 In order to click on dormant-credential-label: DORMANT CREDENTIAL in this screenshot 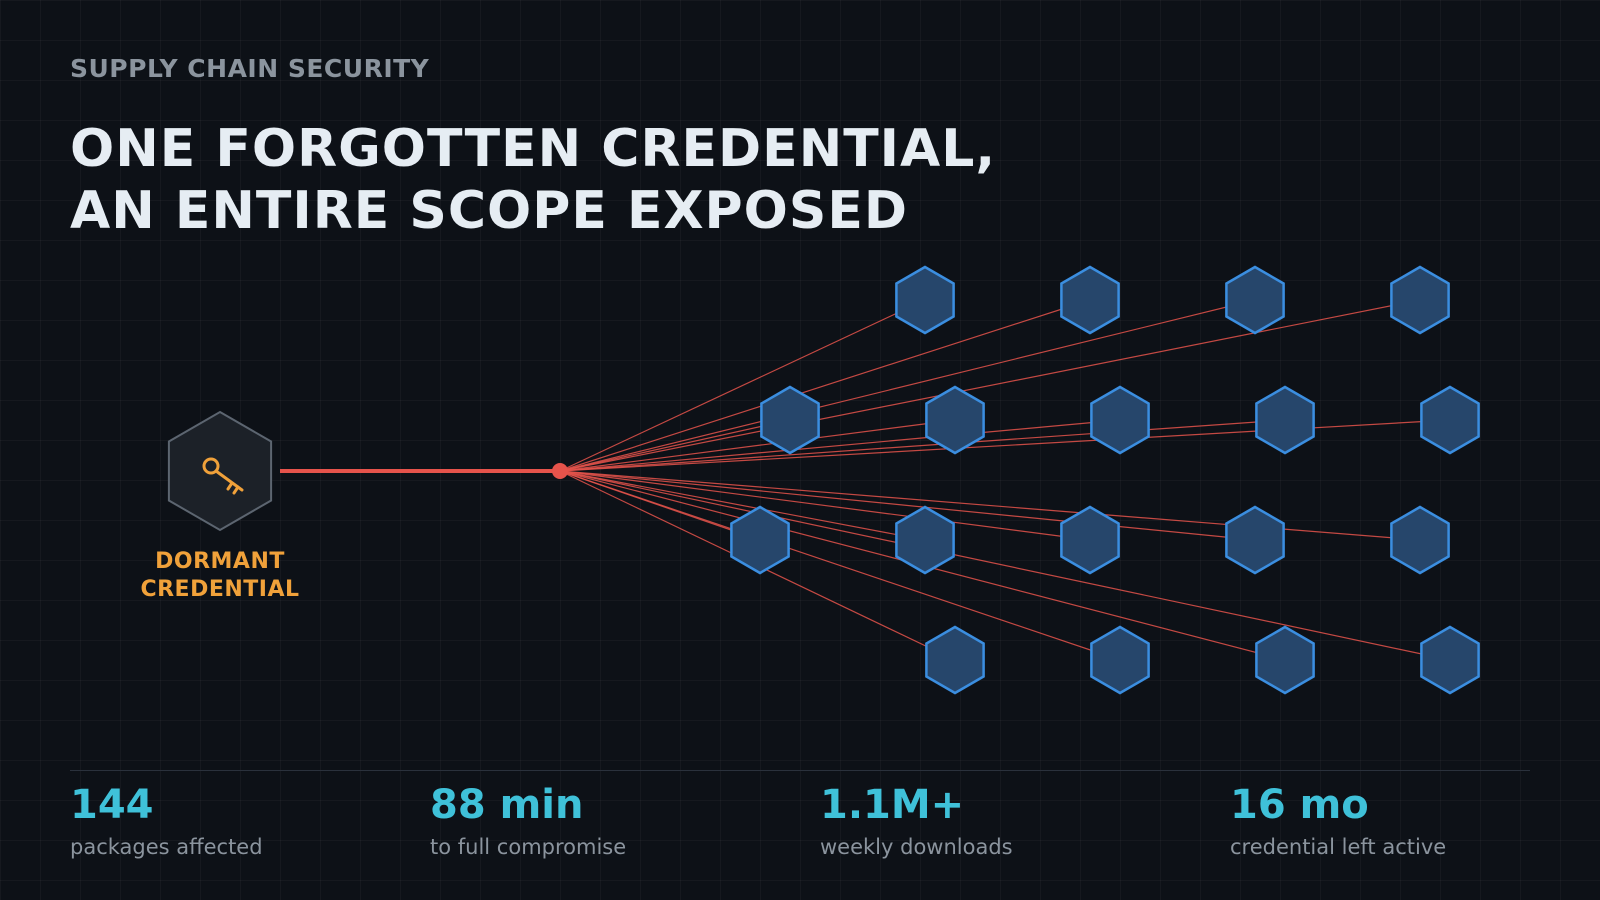, I will do `click(220, 576)`.